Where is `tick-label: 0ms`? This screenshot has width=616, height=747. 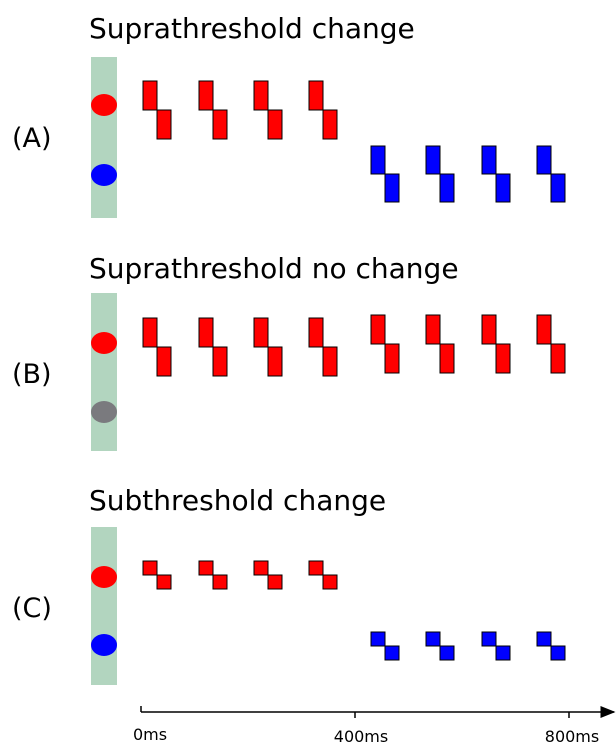 tick-label: 0ms is located at coordinates (150, 734).